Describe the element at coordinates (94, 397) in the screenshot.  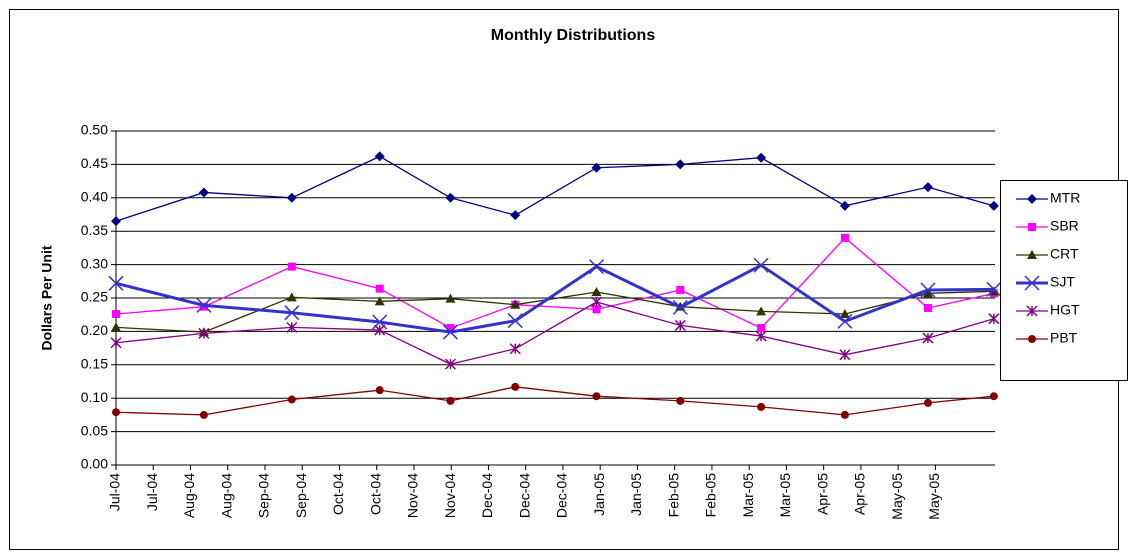
I see `y-tick-label: 0.10` at that location.